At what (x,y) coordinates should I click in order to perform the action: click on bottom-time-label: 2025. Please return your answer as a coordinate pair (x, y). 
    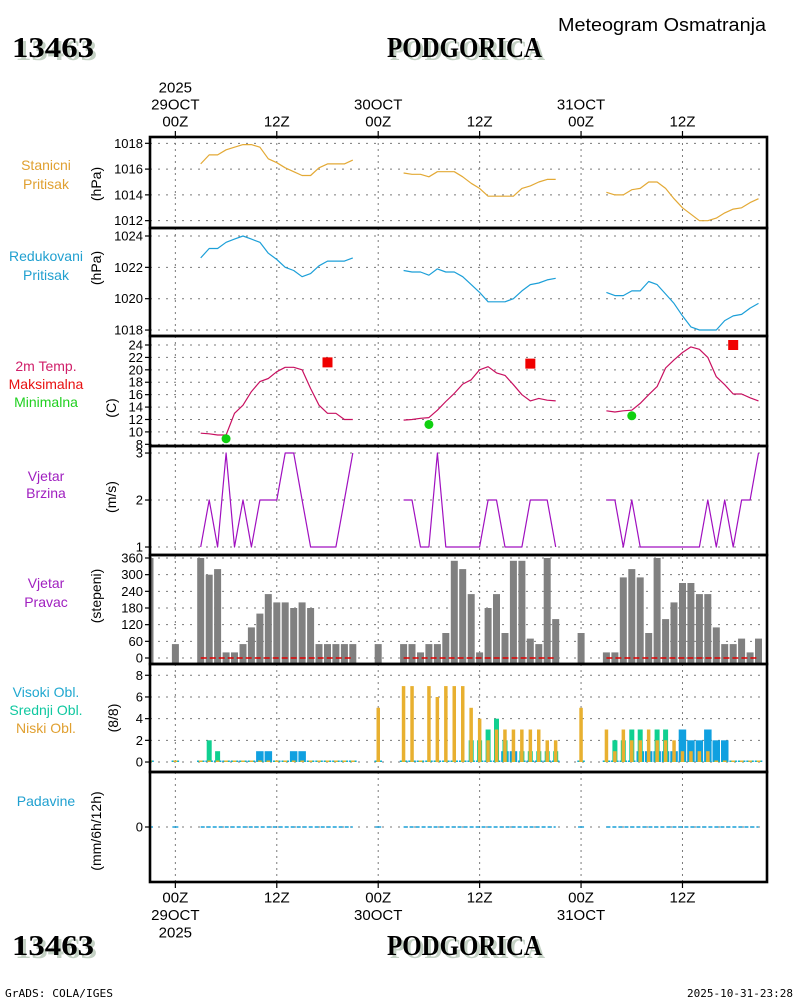
    Looking at the image, I should click on (175, 933).